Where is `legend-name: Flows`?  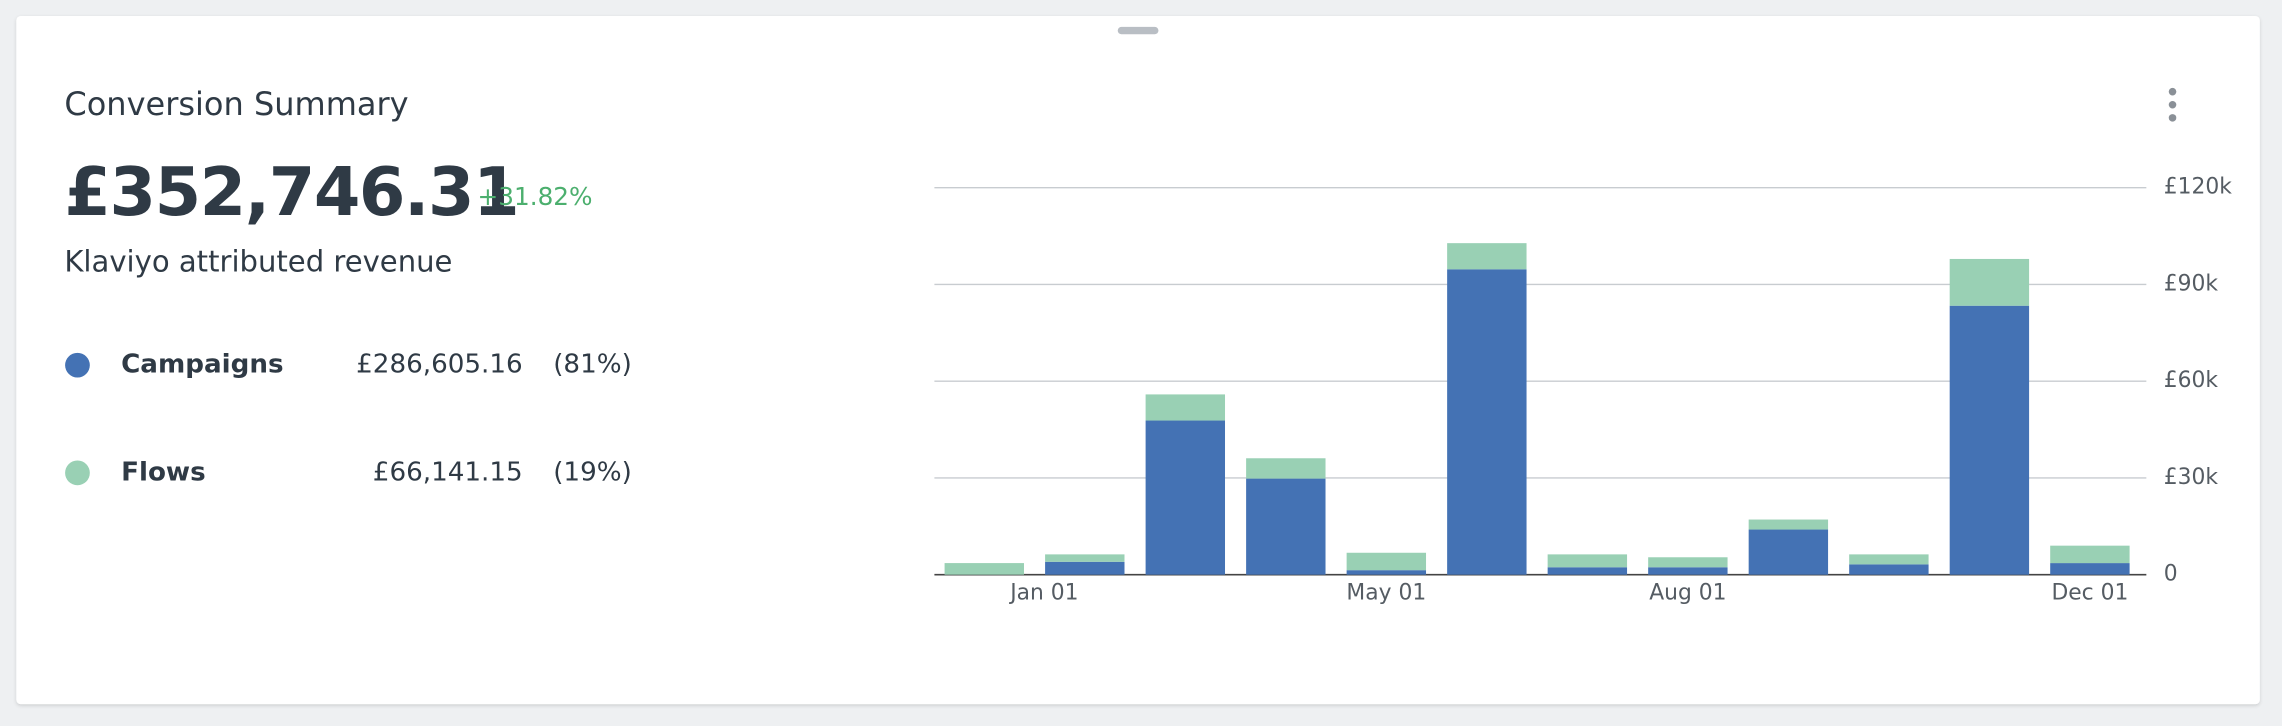 legend-name: Flows is located at coordinates (163, 472).